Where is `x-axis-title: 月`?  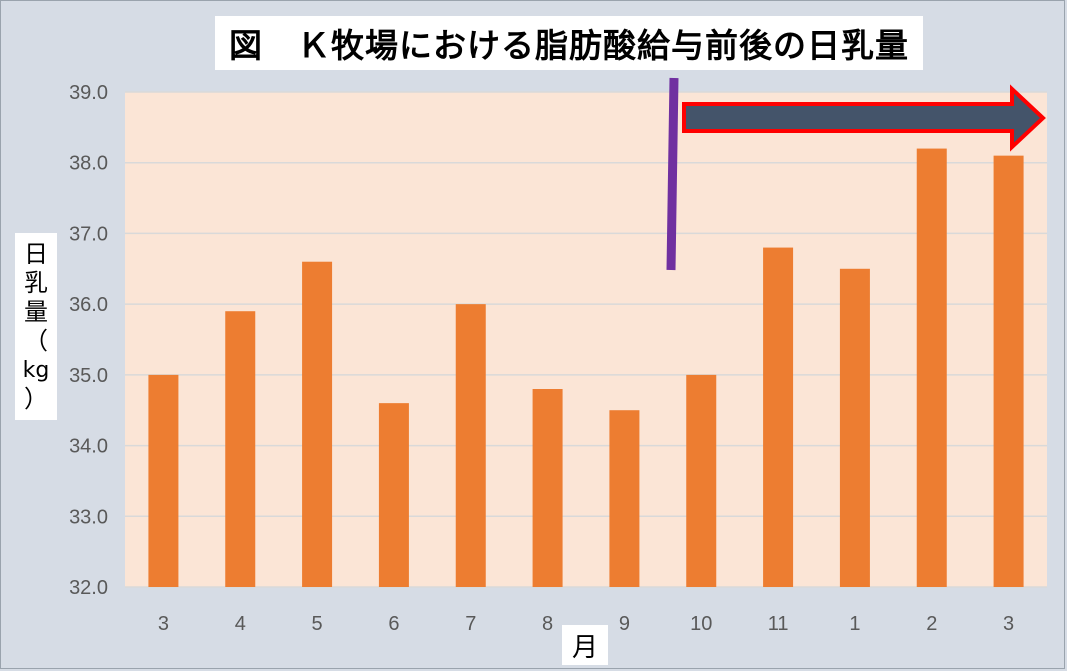
x-axis-title: 月 is located at coordinates (585, 645).